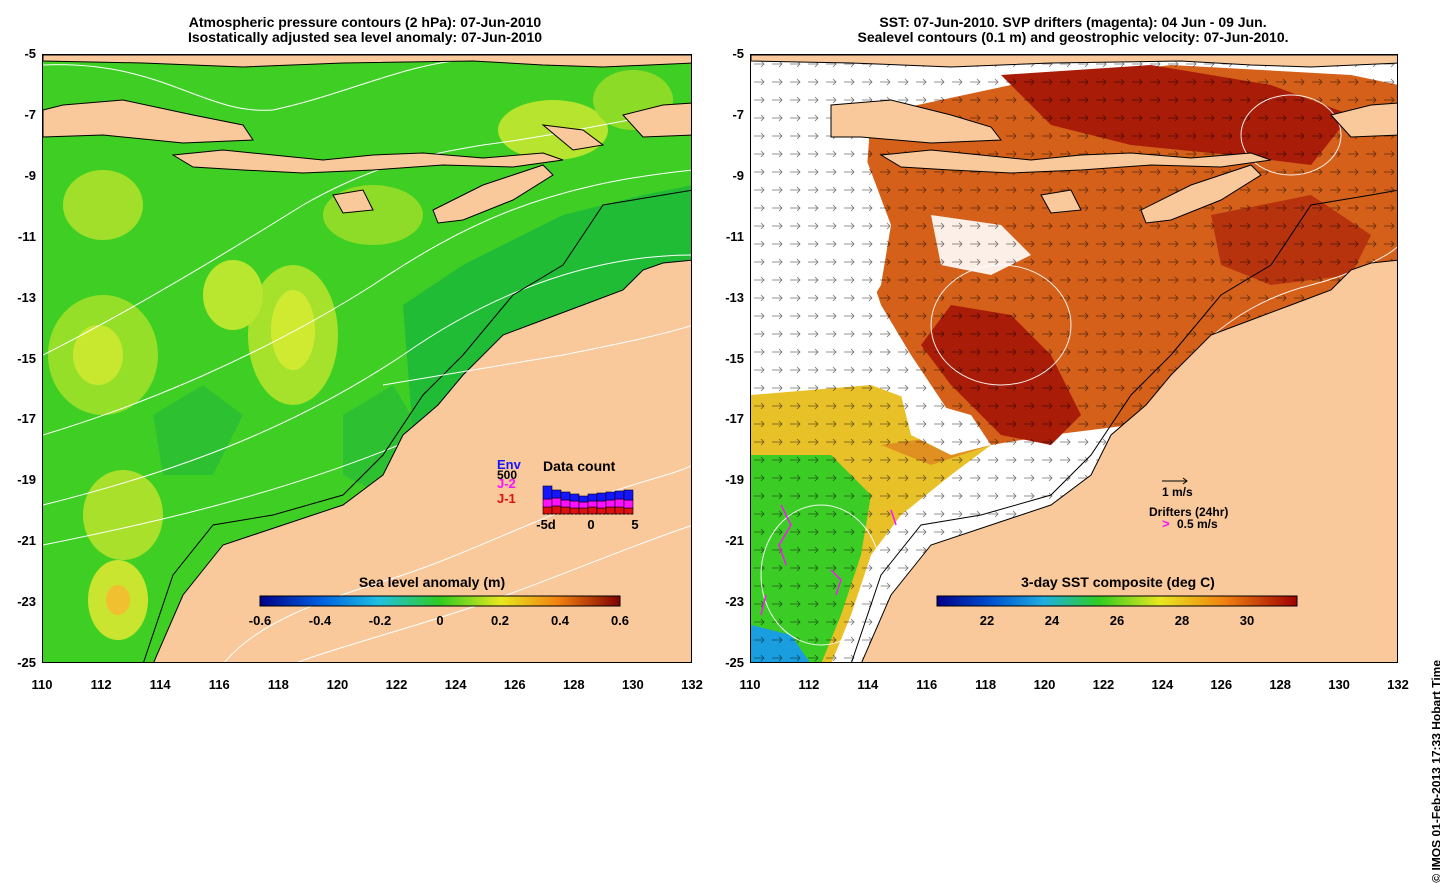  I want to click on data-count-xtick: 0, so click(590, 524).